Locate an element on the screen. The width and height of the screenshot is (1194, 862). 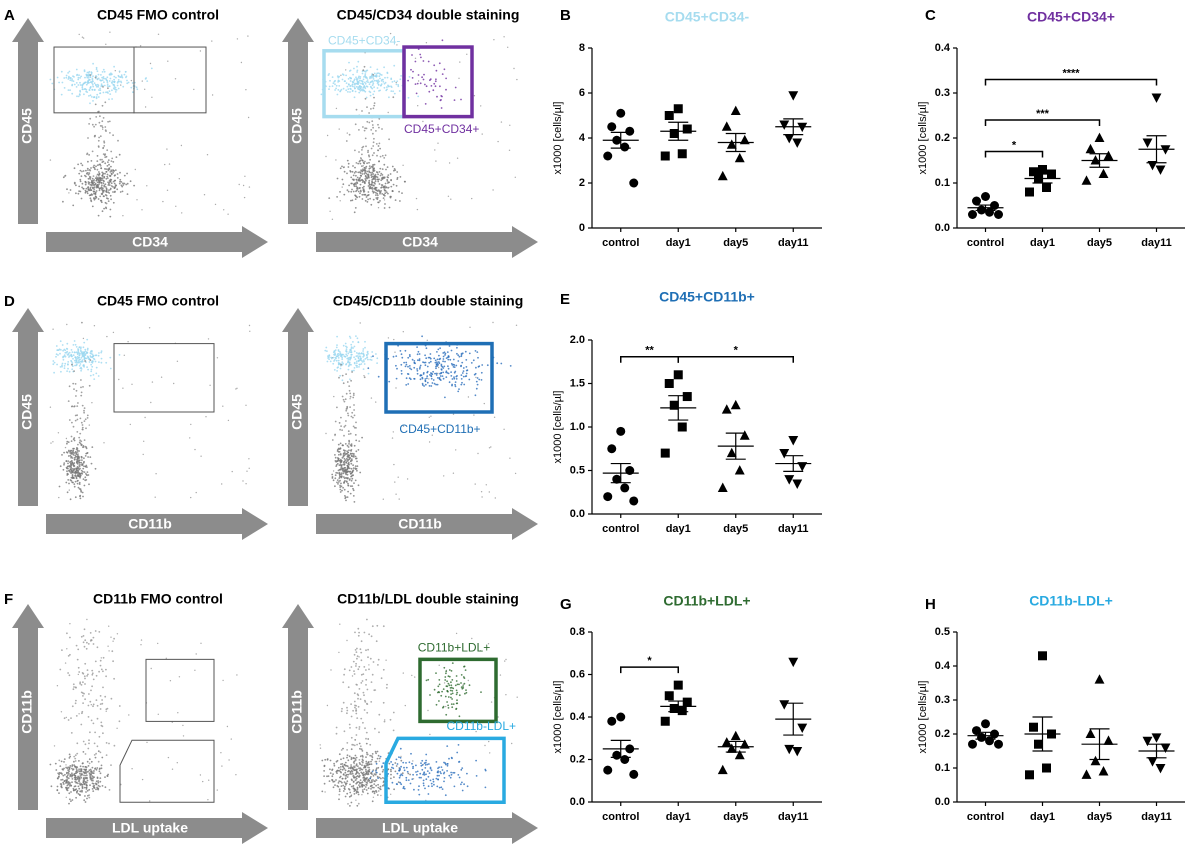
significance-label: *** is located at coordinates (1043, 114).